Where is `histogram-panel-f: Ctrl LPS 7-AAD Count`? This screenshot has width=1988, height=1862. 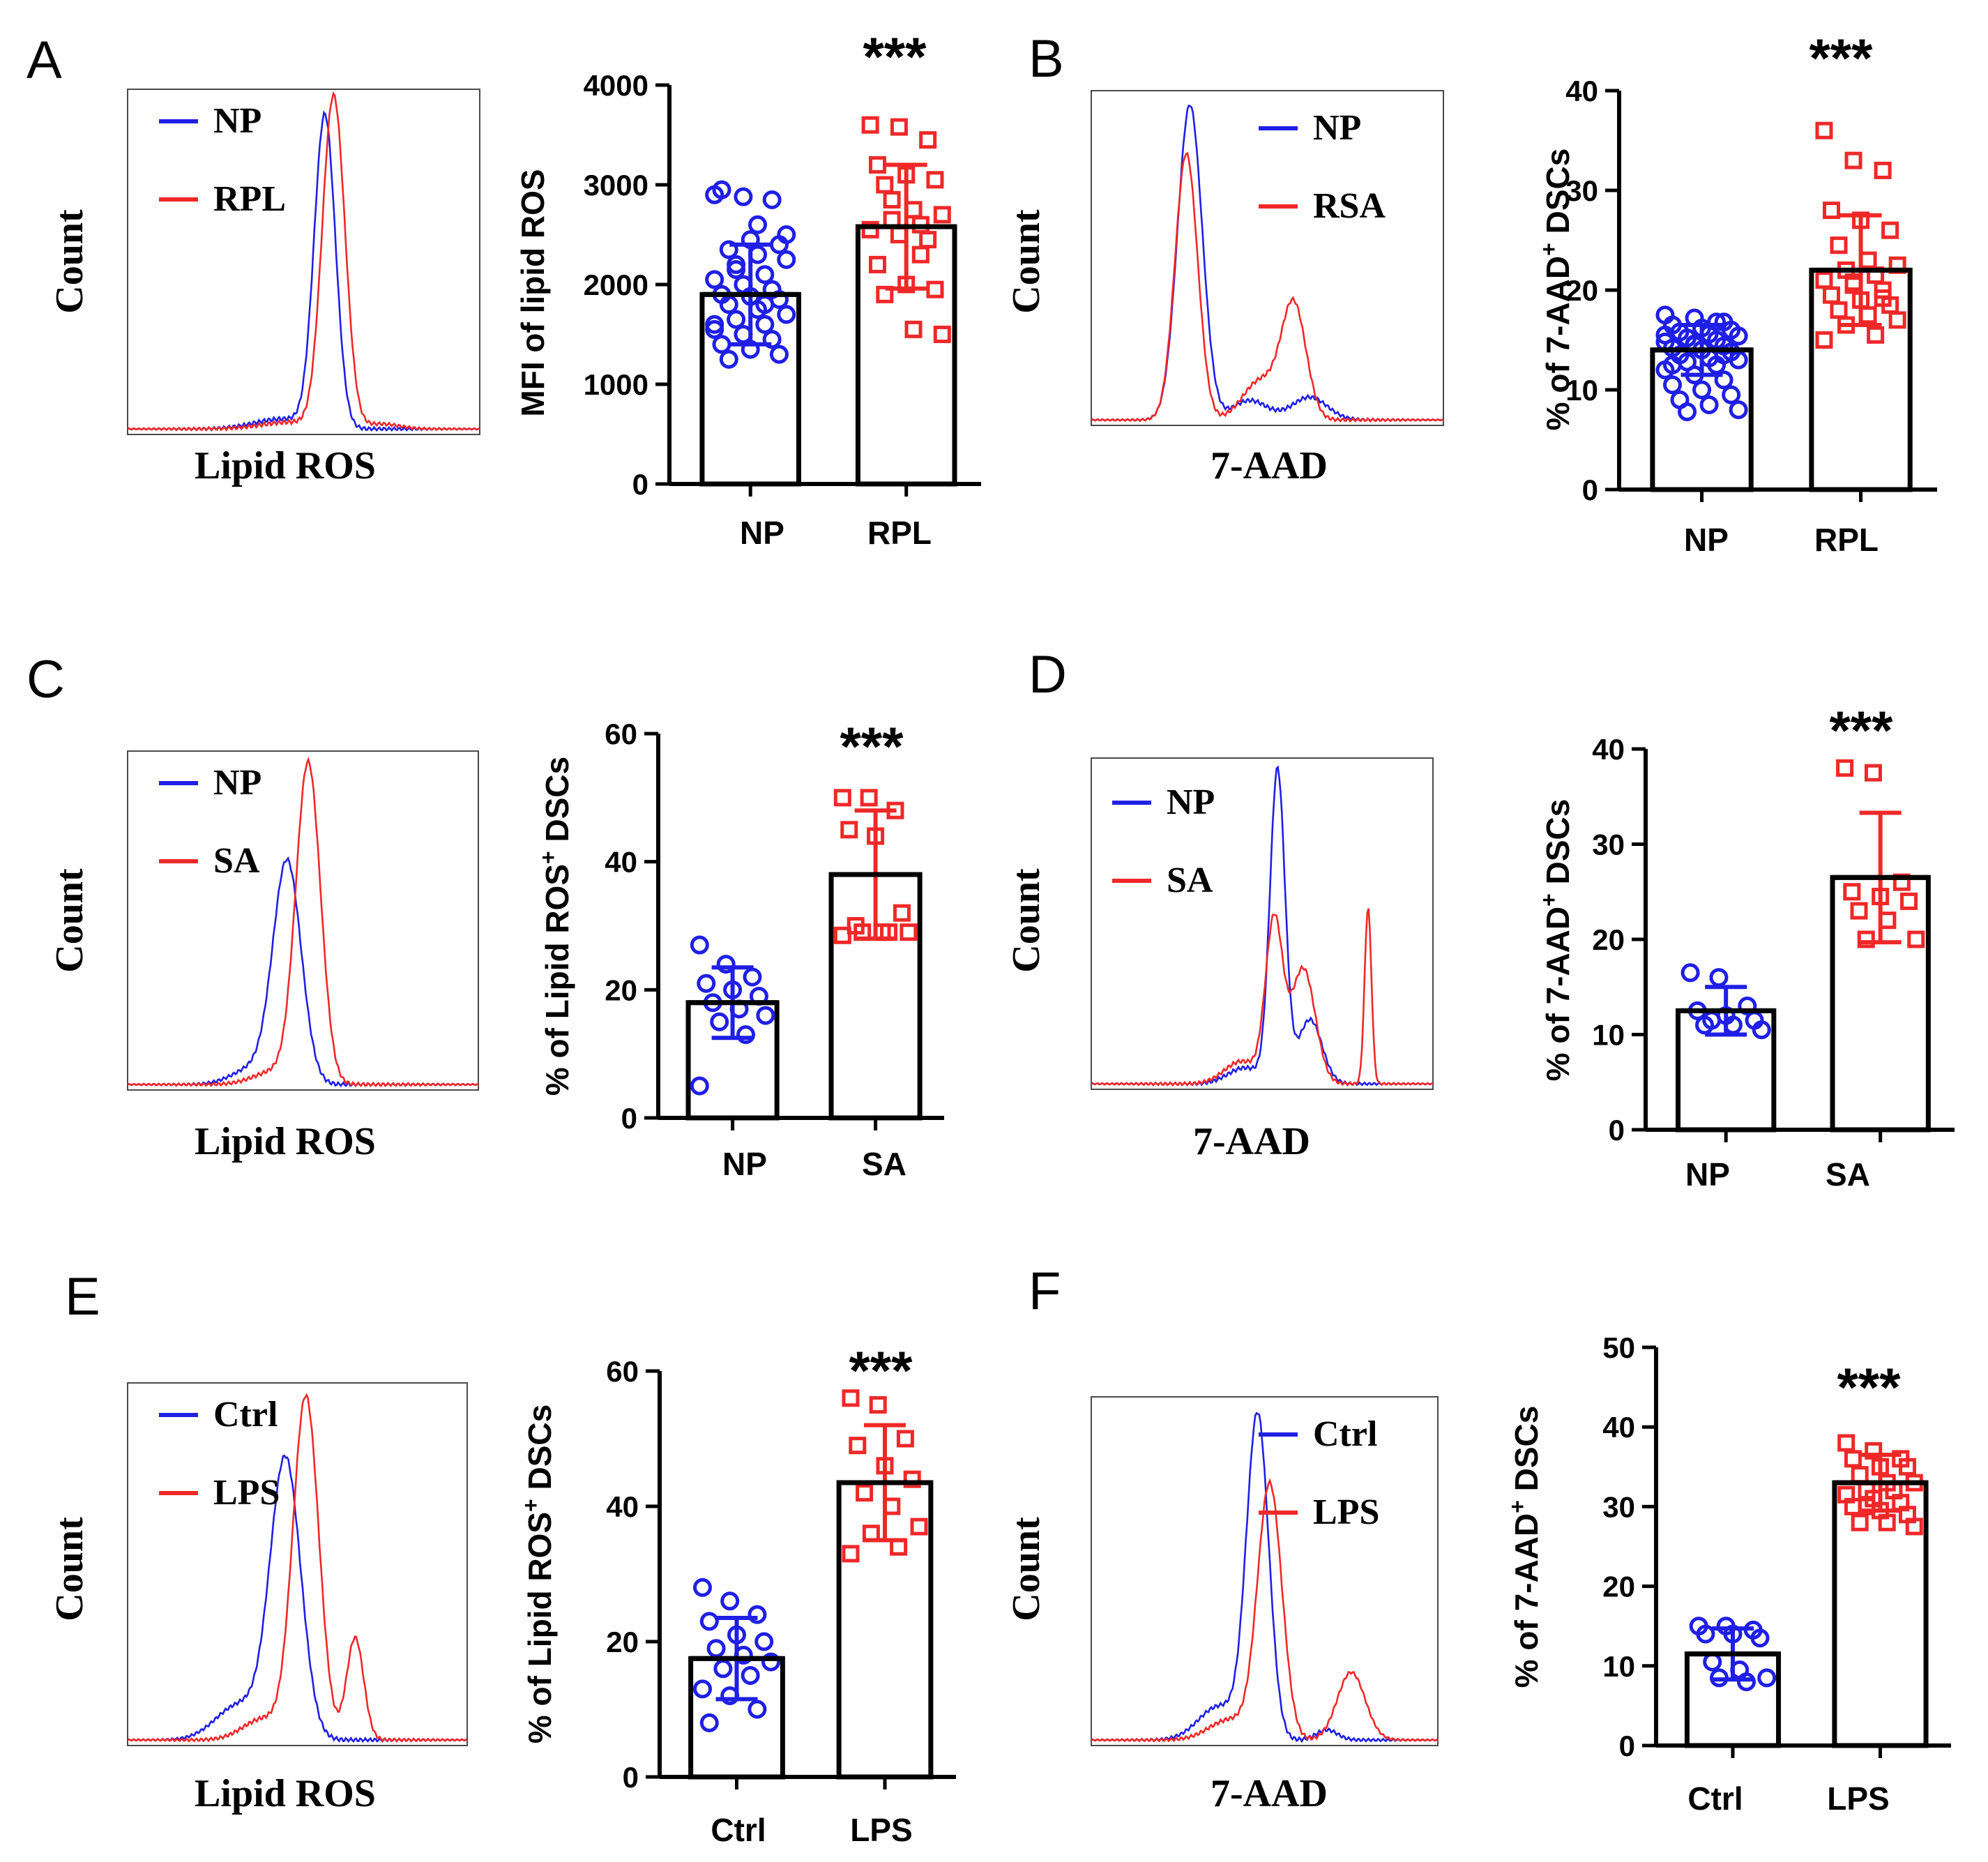
histogram-panel-f: Ctrl LPS 7-AAD Count is located at coordinates (1222, 1605).